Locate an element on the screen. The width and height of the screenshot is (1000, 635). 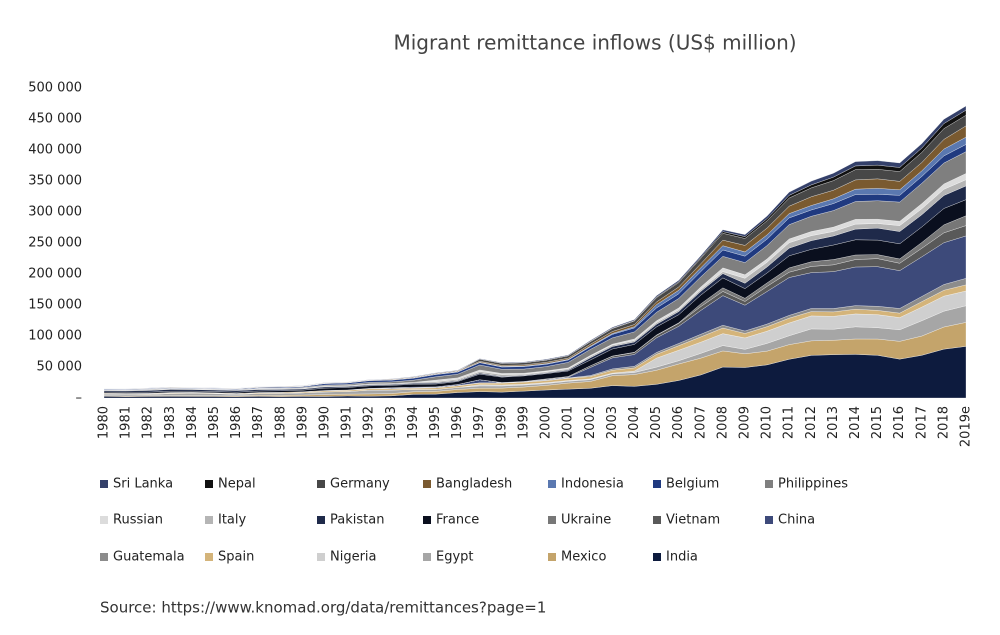
legend-label: France is located at coordinates (457, 520).